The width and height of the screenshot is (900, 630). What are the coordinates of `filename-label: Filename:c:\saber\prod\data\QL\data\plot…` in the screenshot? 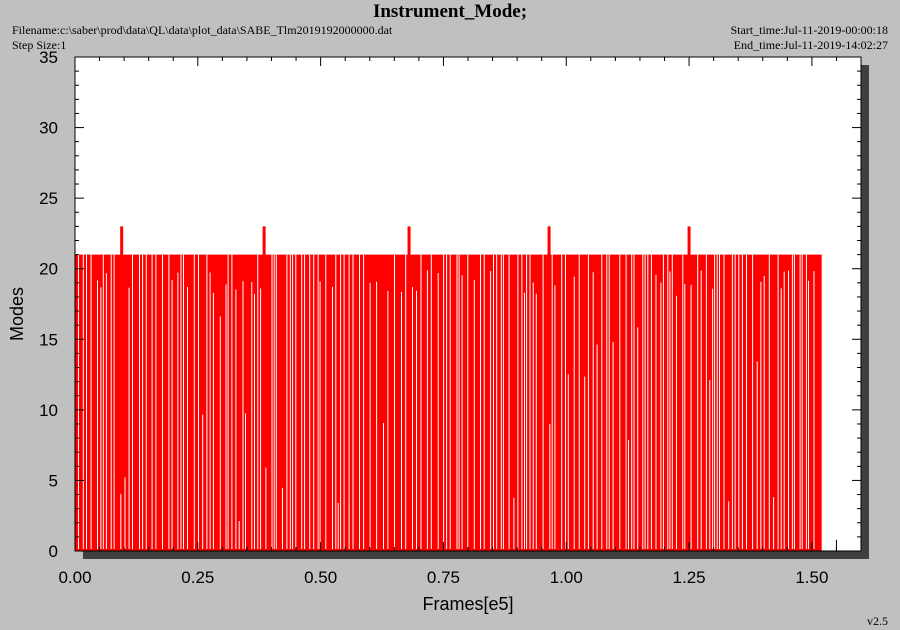 It's located at (202, 30).